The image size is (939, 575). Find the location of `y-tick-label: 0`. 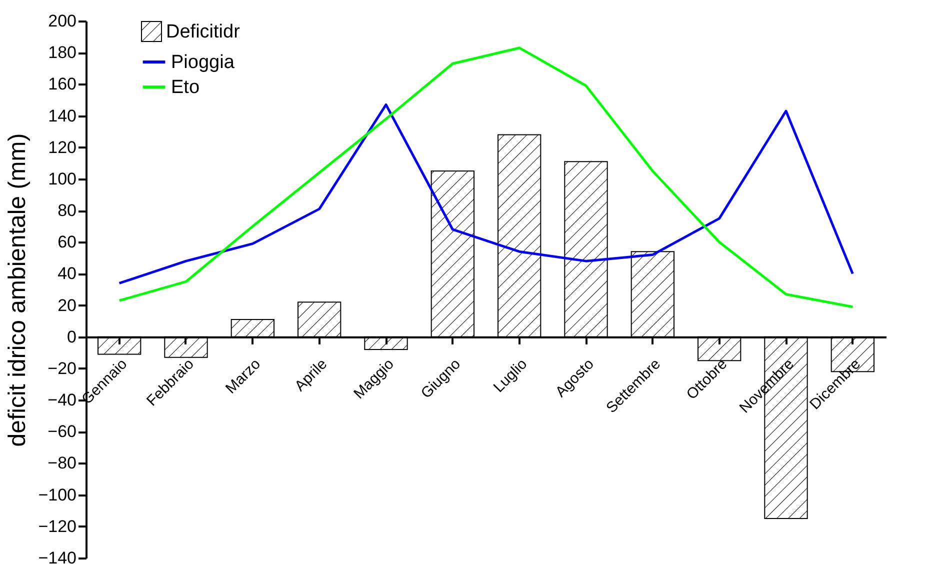

y-tick-label: 0 is located at coordinates (71, 336).